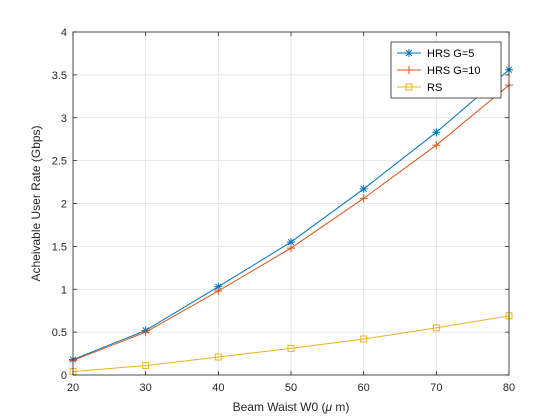 Image resolution: width=560 pixels, height=420 pixels. I want to click on legend-item: HRS G=10, so click(439, 71).